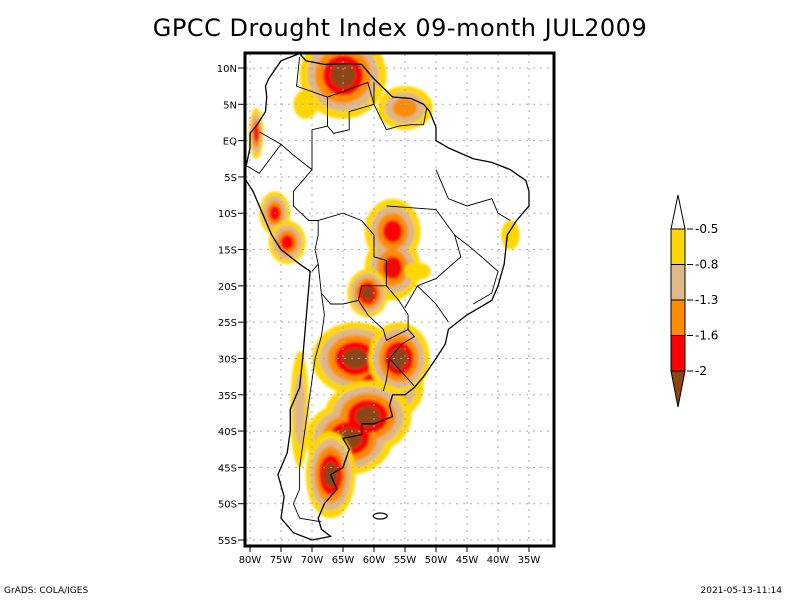 This screenshot has width=800, height=600. I want to click on colorbar-label: -0.8, so click(706, 265).